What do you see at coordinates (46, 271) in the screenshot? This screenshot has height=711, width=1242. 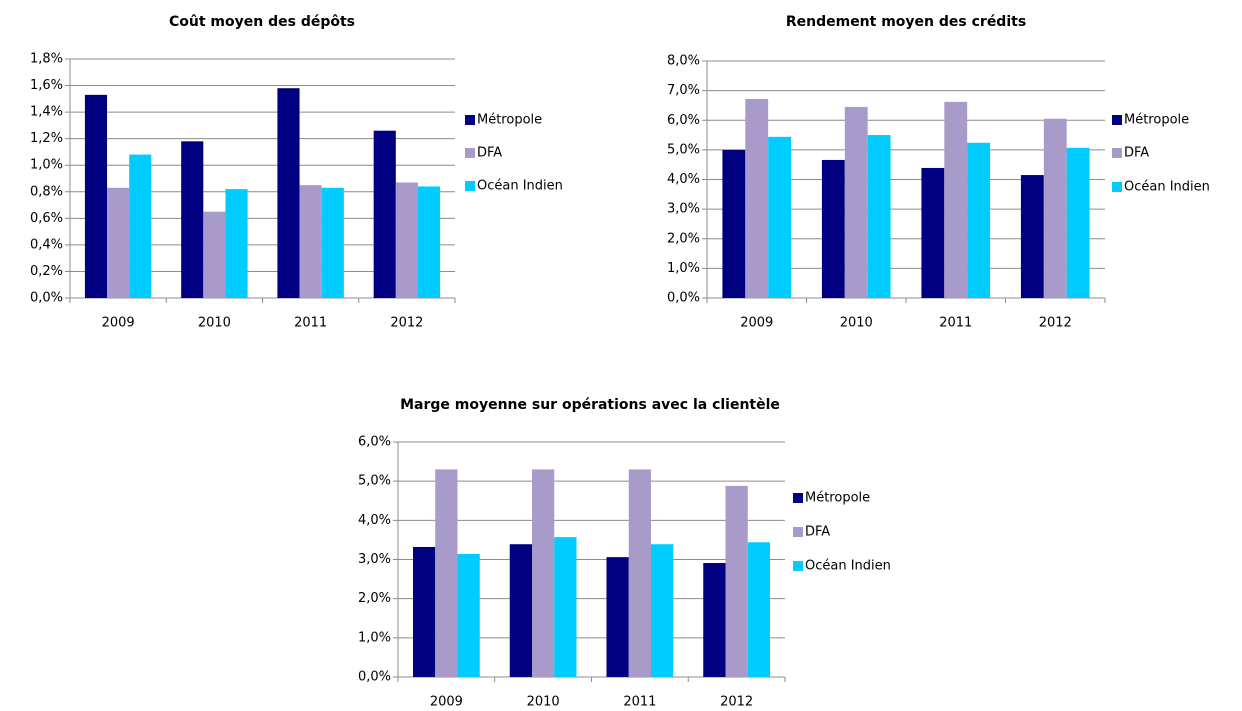 I see `y-tick-label: 0,2%` at bounding box center [46, 271].